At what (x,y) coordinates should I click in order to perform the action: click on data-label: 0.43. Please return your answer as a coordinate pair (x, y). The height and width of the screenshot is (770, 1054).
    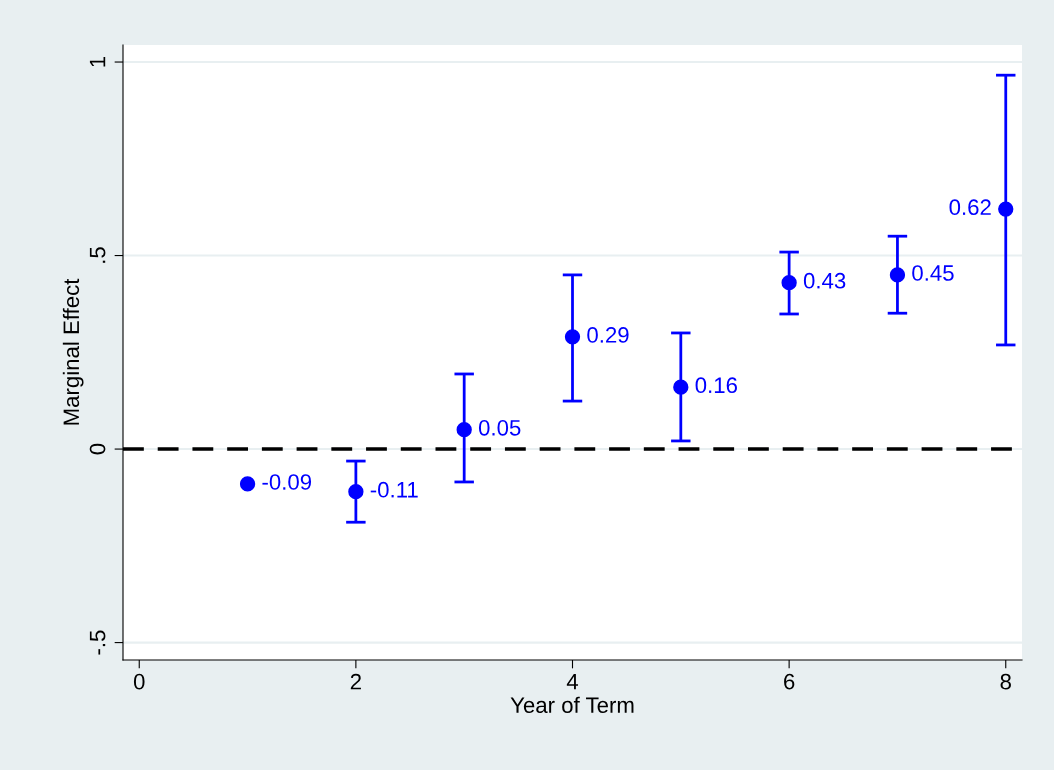
    Looking at the image, I should click on (824, 280).